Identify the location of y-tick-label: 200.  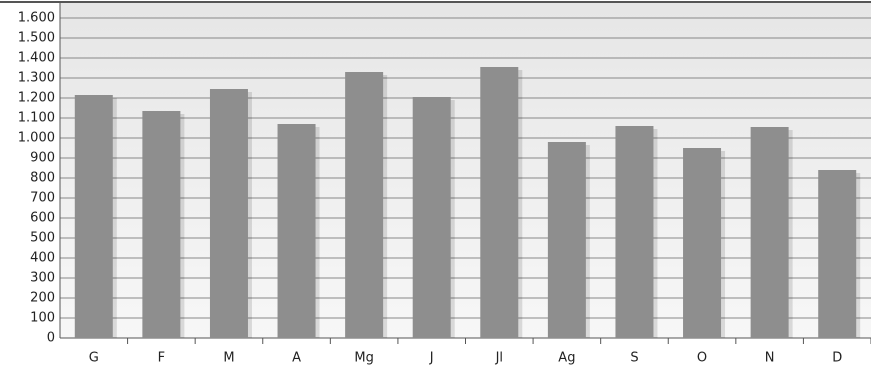
(42, 298).